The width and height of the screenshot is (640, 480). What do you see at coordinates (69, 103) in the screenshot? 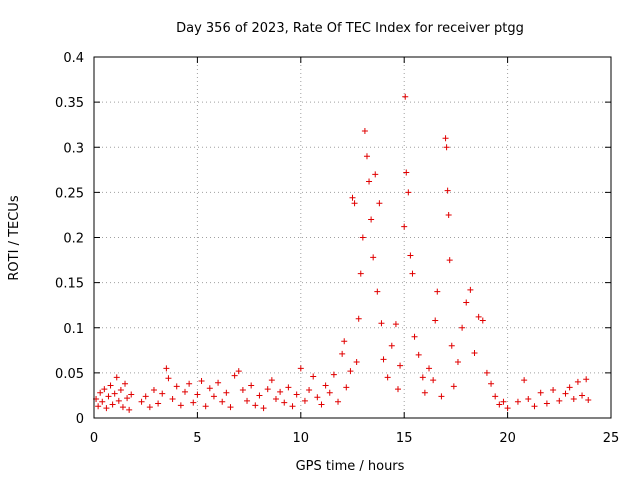
I see `y-tick-label: 0.35` at bounding box center [69, 103].